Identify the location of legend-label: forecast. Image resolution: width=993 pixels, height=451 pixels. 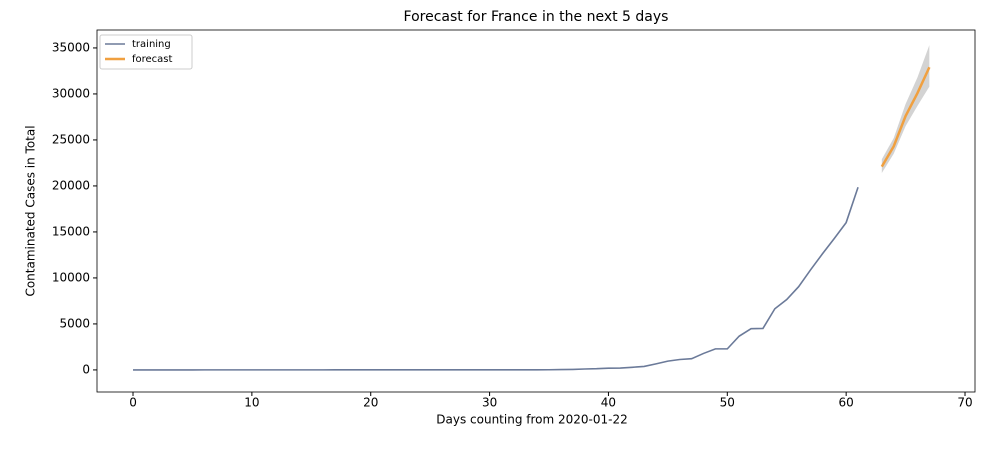
(152, 59).